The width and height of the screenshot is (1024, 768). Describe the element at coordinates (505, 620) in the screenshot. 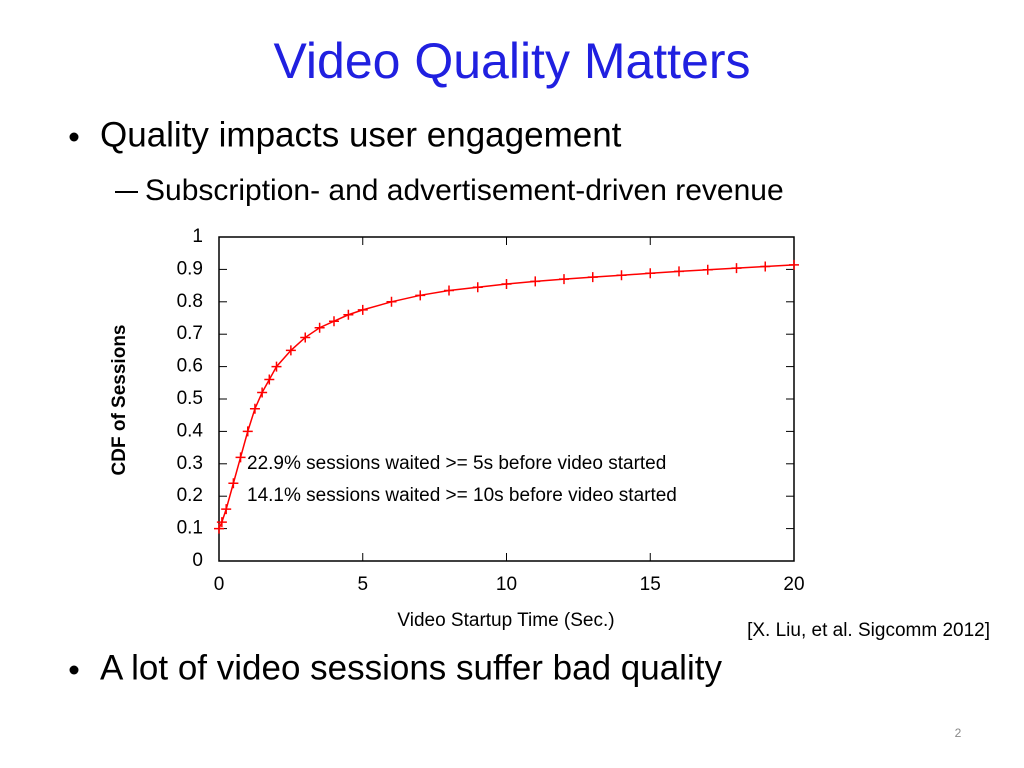

I see `x-axis-label: Video Startup Time (Sec.)` at that location.